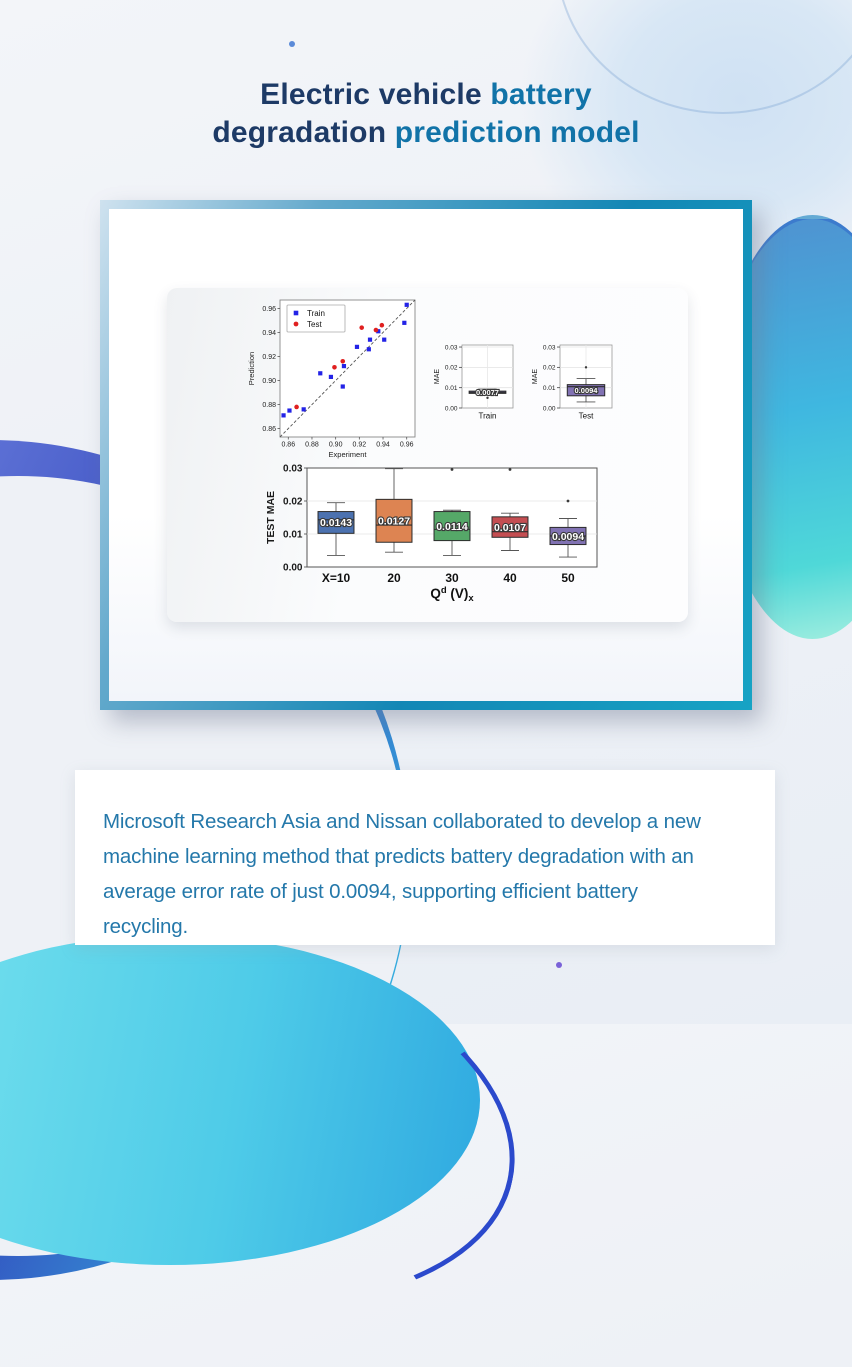 This screenshot has width=852, height=1367. What do you see at coordinates (487, 392) in the screenshot?
I see `svg-text: 0.0077` at bounding box center [487, 392].